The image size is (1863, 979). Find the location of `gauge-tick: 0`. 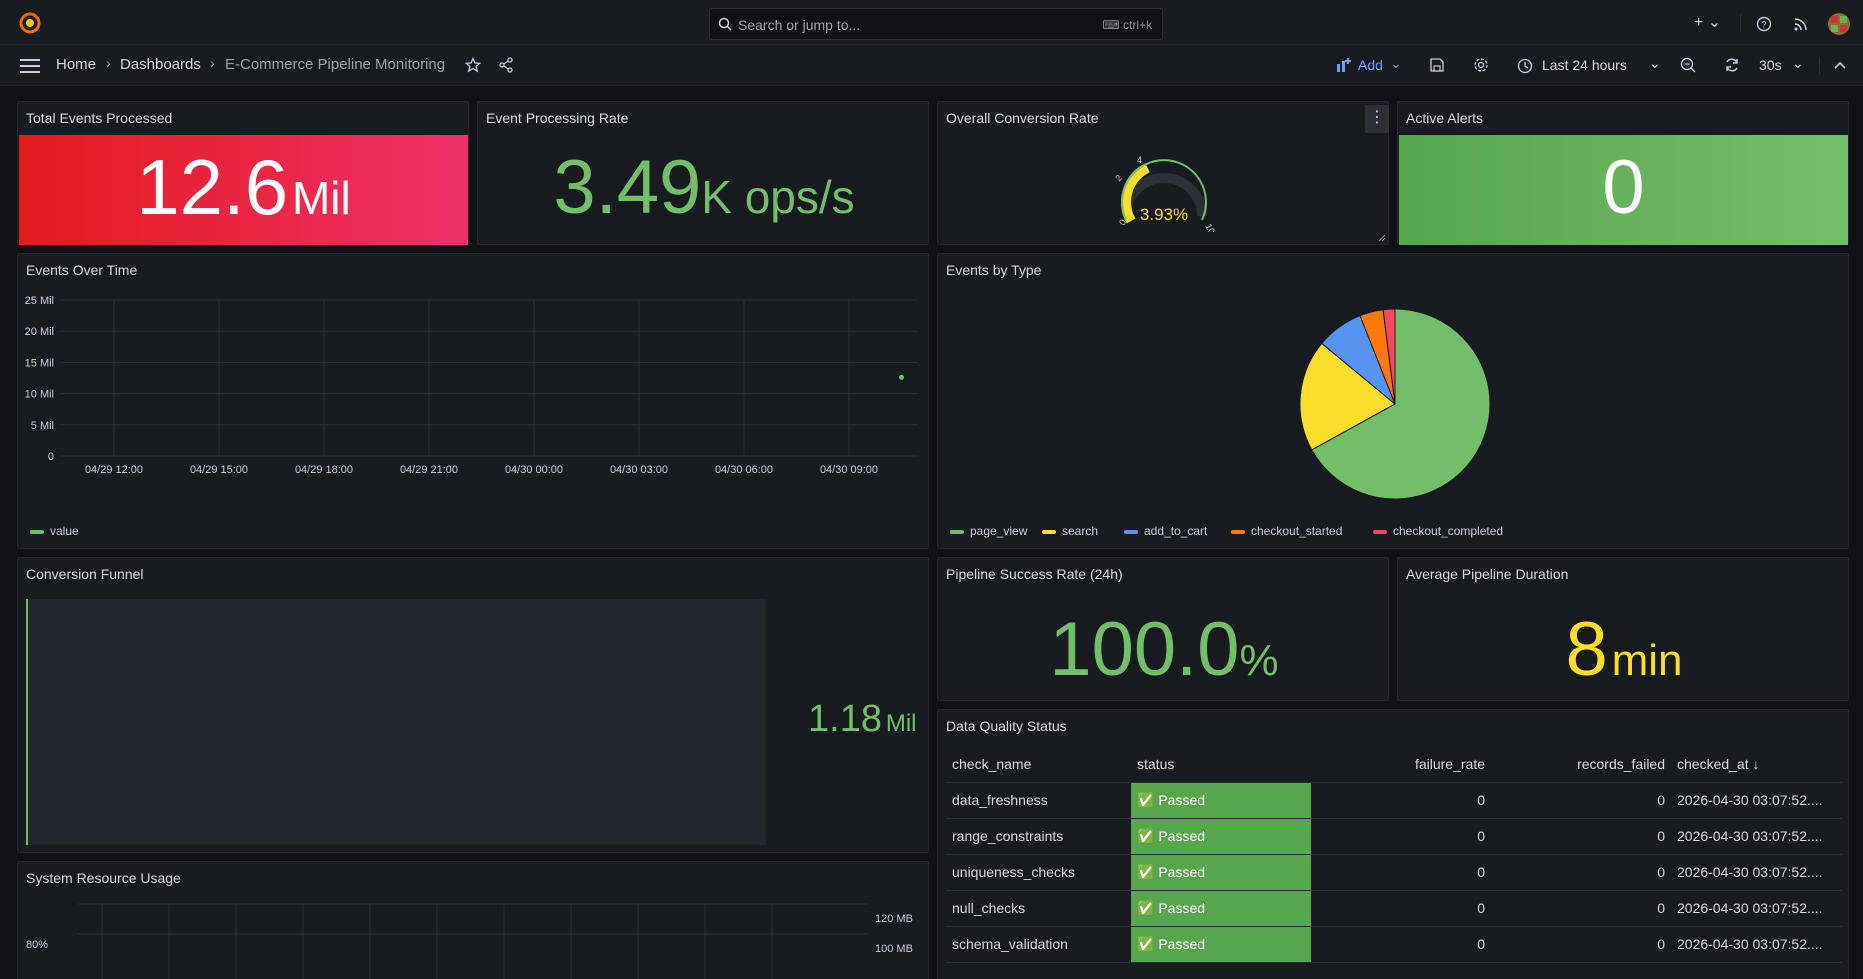

gauge-tick: 0 is located at coordinates (1122, 222).